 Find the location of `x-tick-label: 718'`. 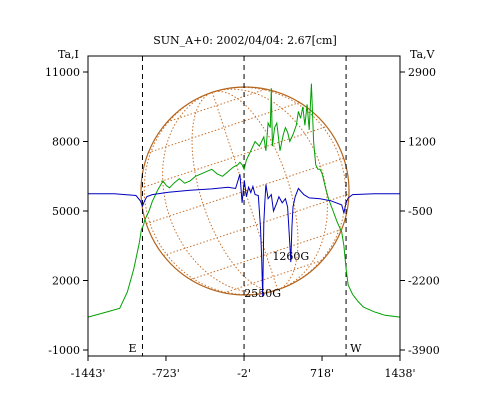

x-tick-label: 718' is located at coordinates (322, 373).